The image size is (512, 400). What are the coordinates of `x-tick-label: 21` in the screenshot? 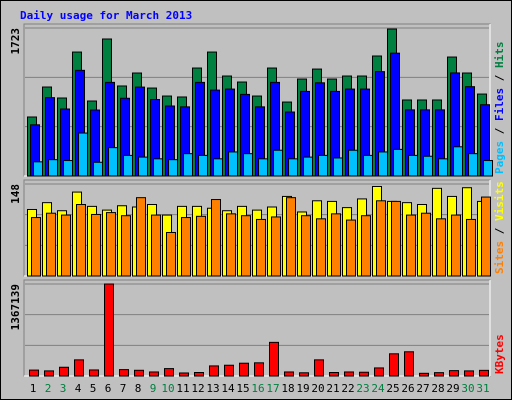 It's located at (332, 388).